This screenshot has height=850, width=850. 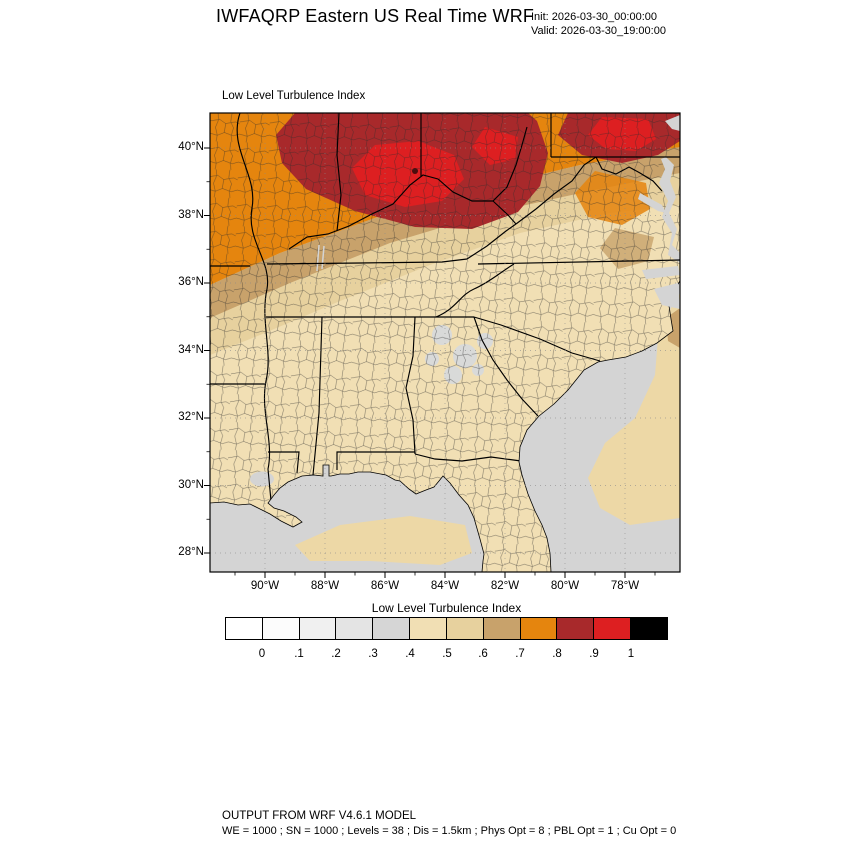 I want to click on colorbar, so click(x=446, y=628).